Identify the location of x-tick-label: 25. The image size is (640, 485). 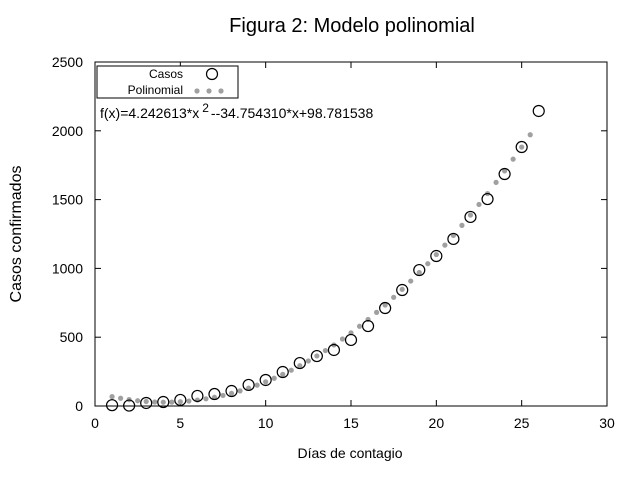
(522, 423).